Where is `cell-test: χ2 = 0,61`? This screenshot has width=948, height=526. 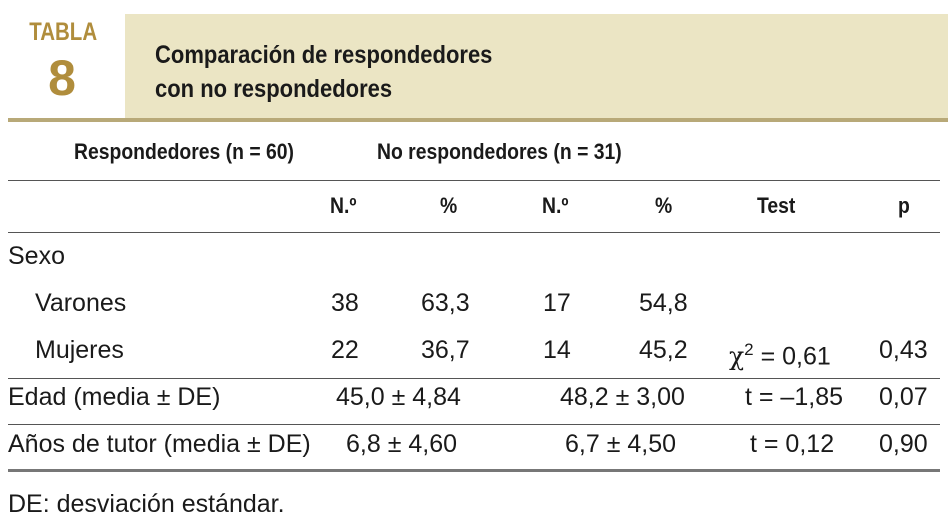
cell-test: χ2 = 0,61 is located at coordinates (780, 353).